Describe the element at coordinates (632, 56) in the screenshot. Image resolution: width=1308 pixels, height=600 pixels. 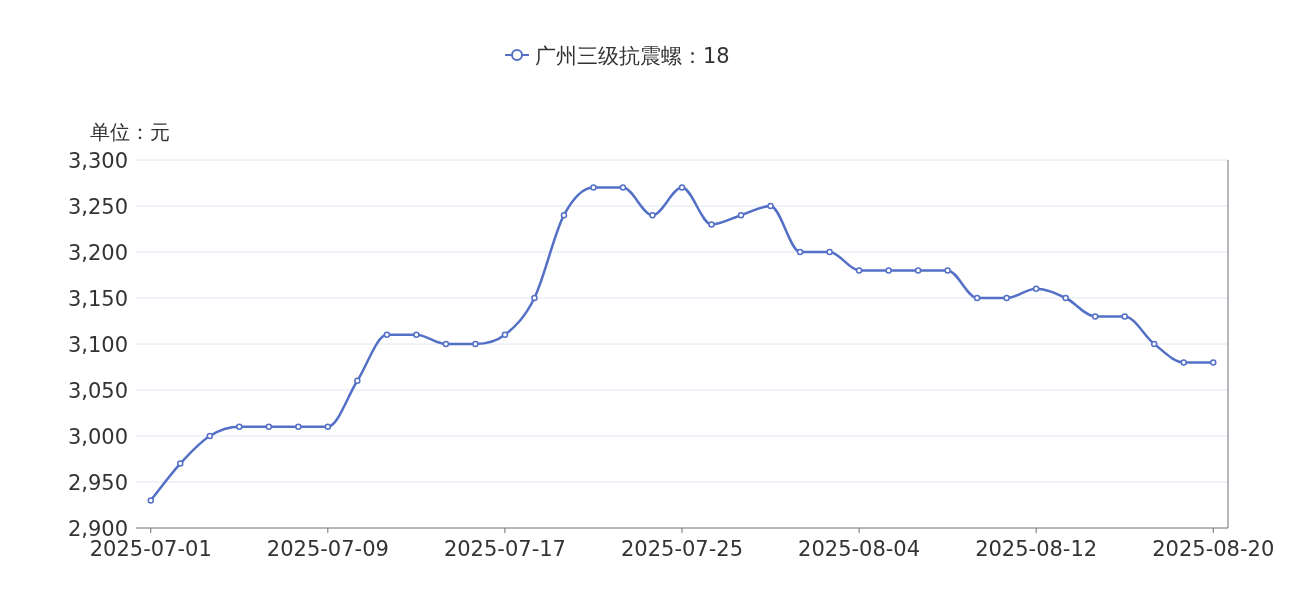
I see `legend-label: 广州三级抗震螺：18` at that location.